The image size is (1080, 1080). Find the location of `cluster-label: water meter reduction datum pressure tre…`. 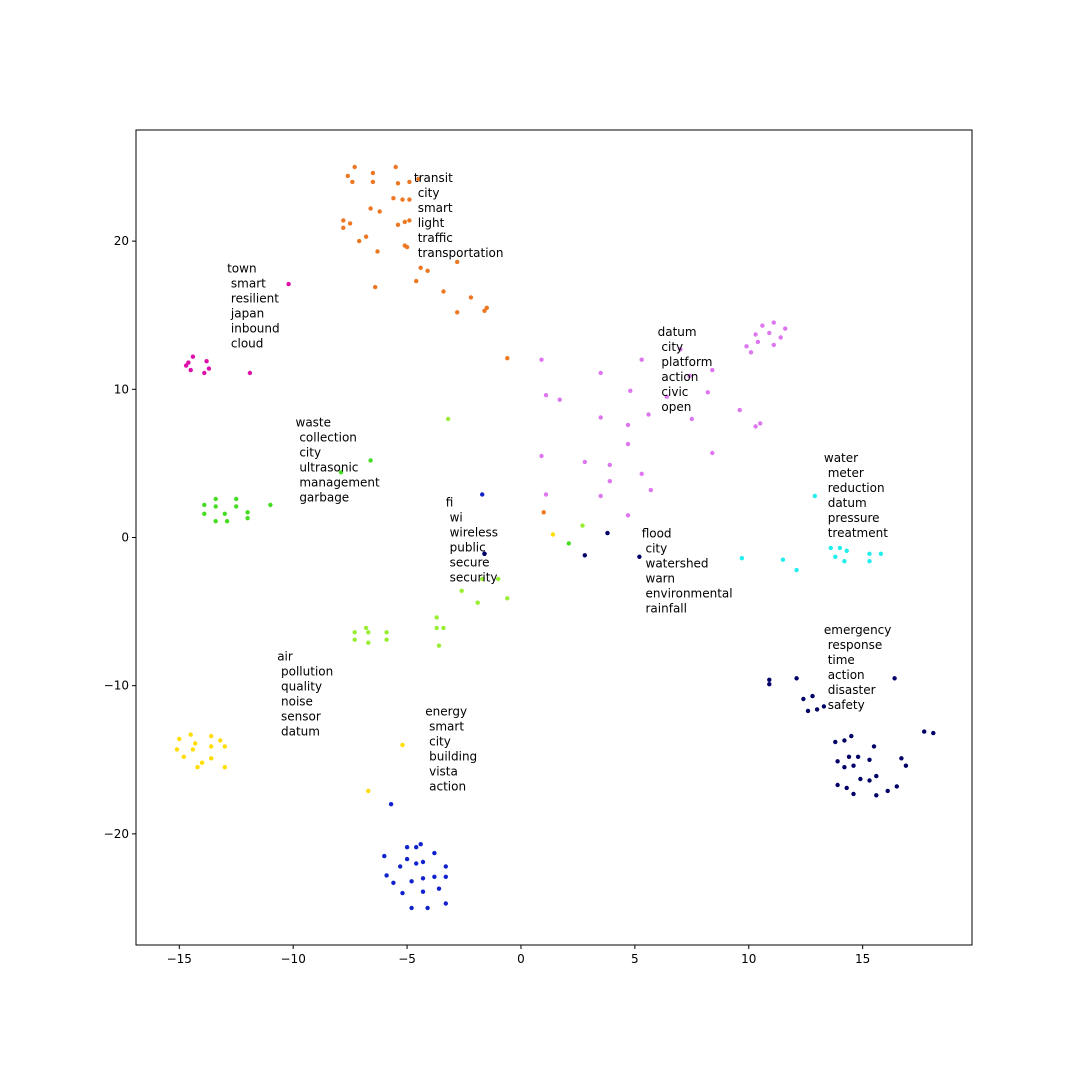

cluster-label: water meter reduction datum pressure tre… is located at coordinates (856, 495).